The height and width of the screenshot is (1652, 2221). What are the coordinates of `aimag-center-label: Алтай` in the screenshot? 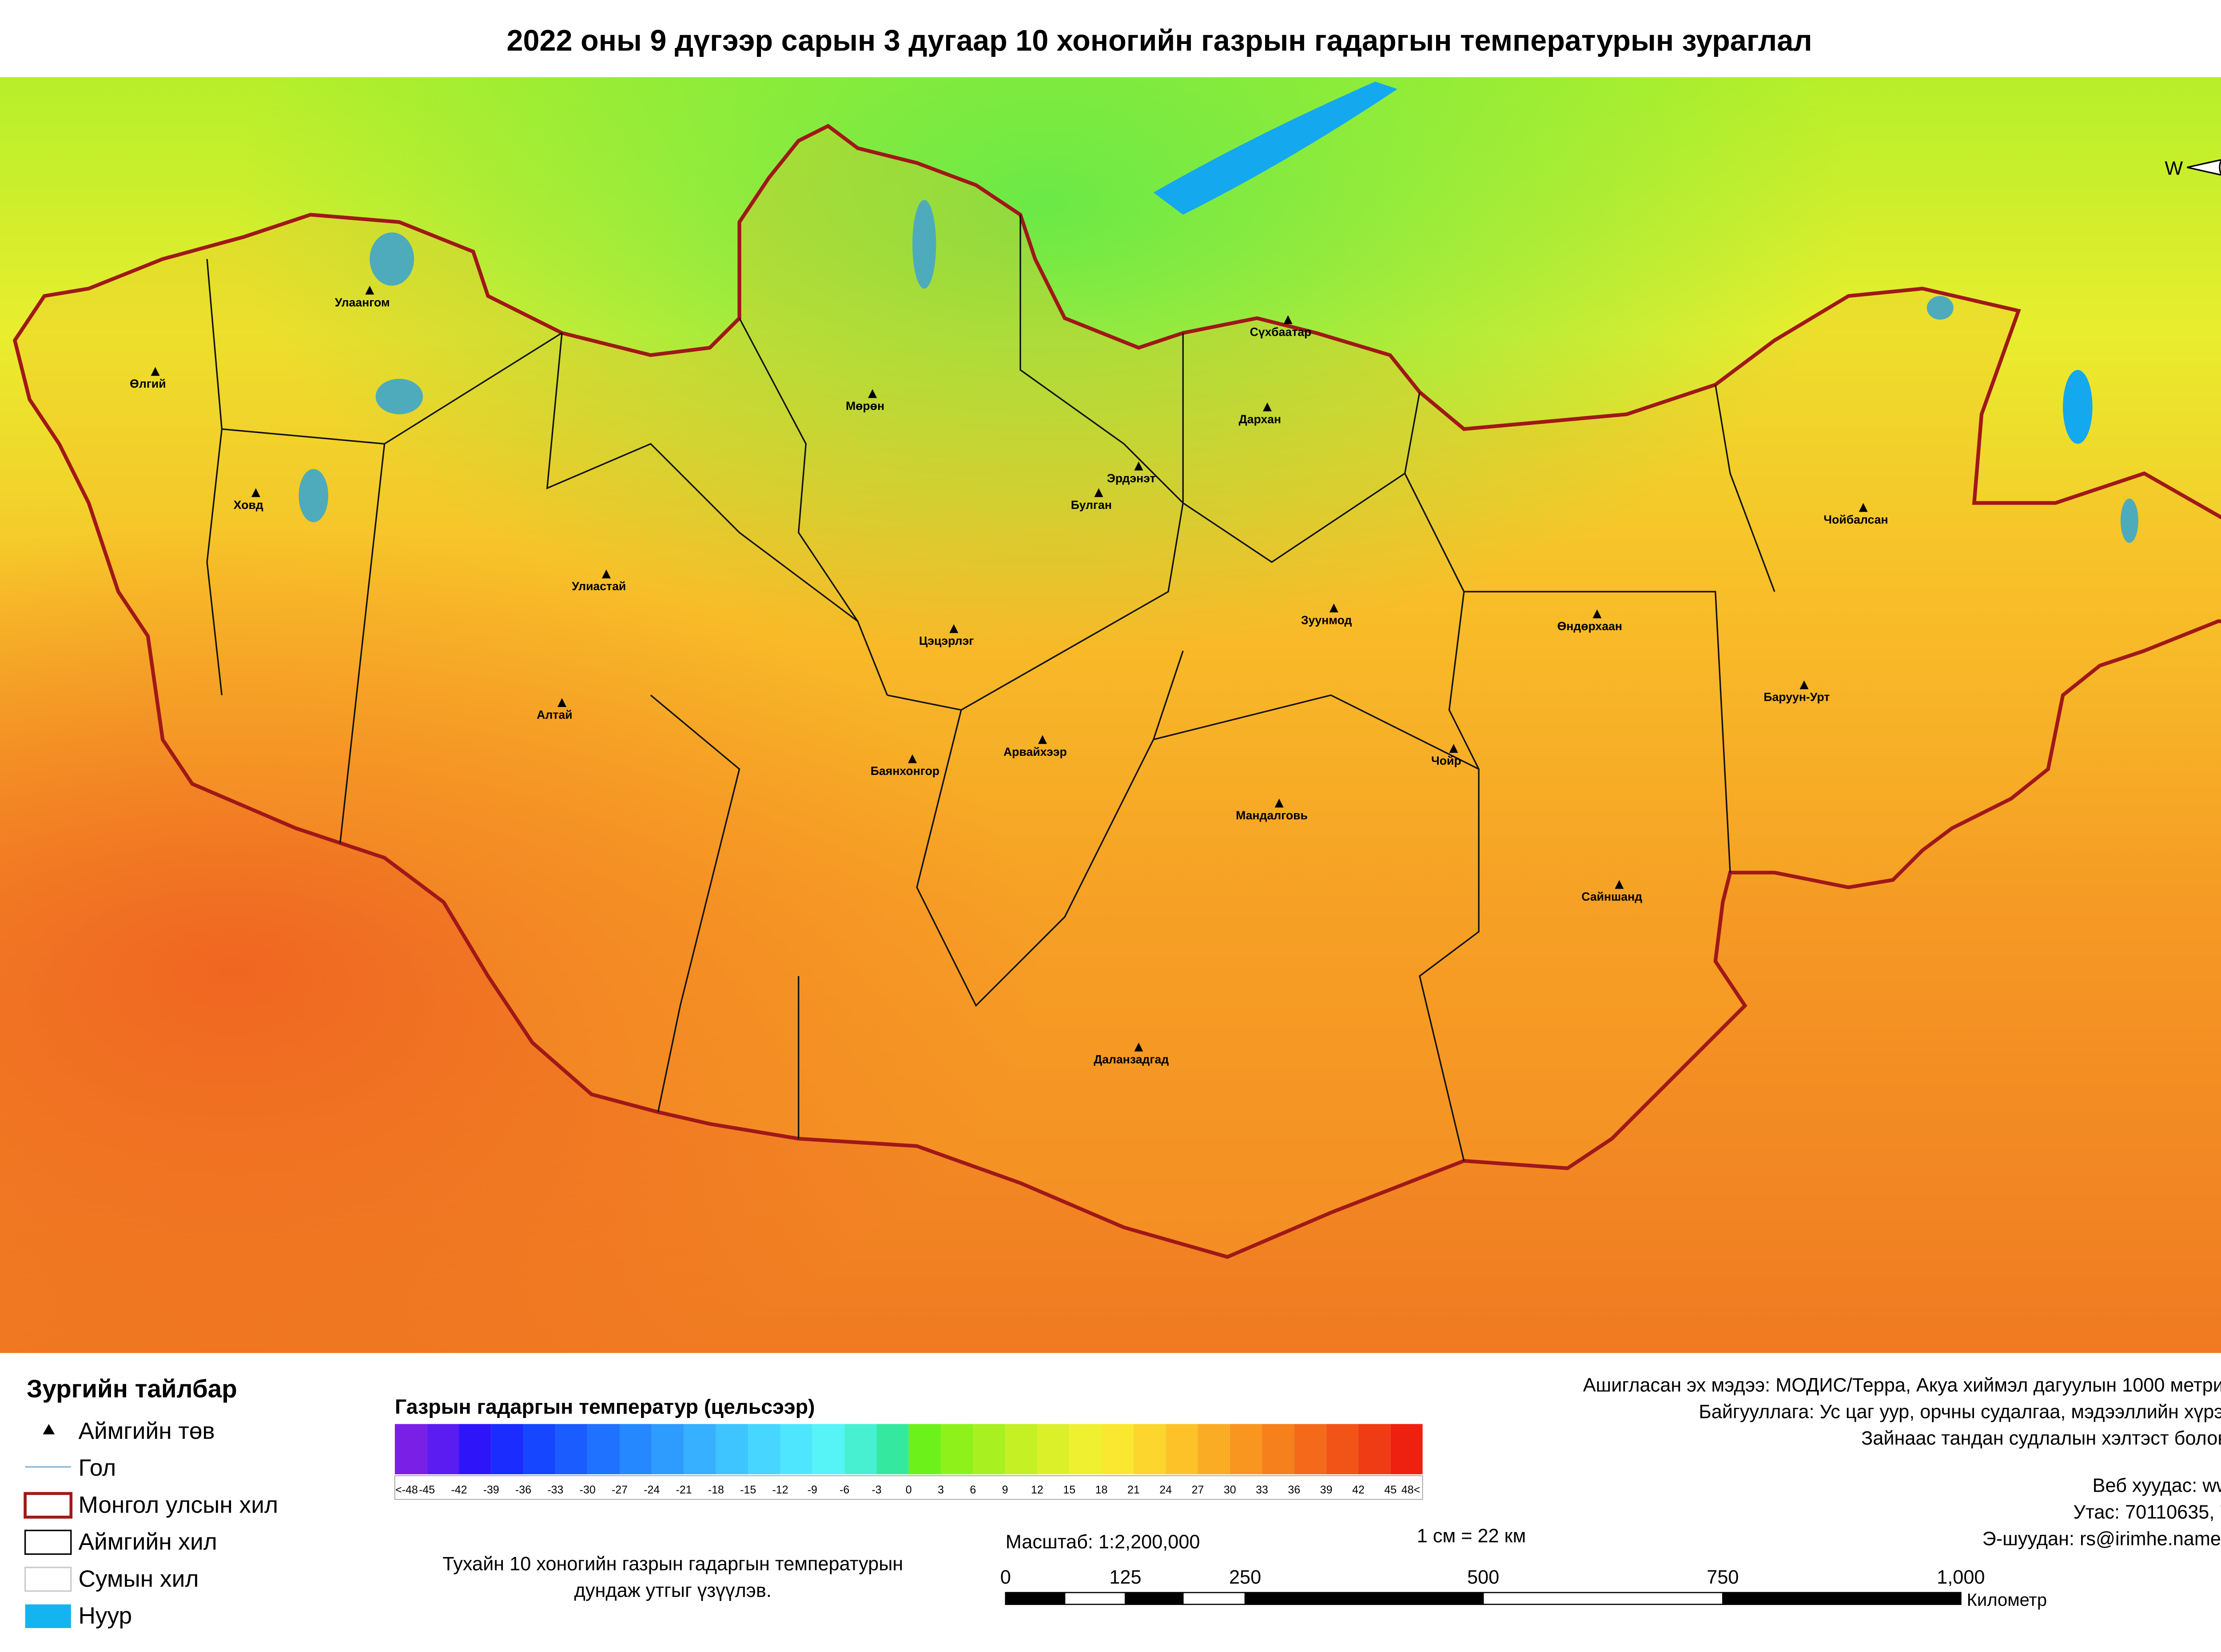 It's located at (554, 715).